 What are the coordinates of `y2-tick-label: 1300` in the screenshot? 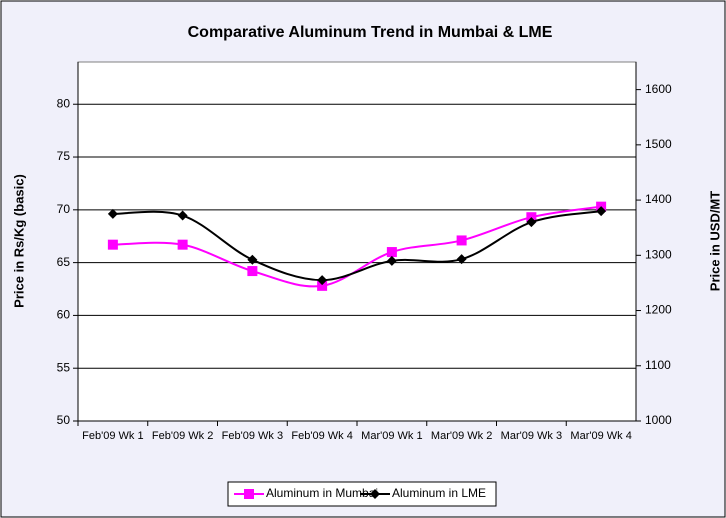 It's located at (658, 254).